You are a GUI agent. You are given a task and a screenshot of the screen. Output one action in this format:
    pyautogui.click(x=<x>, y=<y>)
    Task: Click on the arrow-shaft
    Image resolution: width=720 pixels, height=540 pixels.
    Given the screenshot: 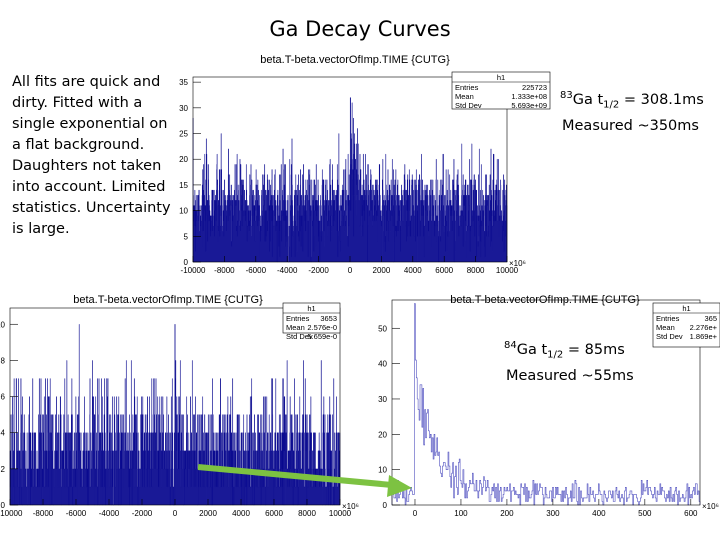 What is the action you would take?
    pyautogui.click(x=295, y=476)
    